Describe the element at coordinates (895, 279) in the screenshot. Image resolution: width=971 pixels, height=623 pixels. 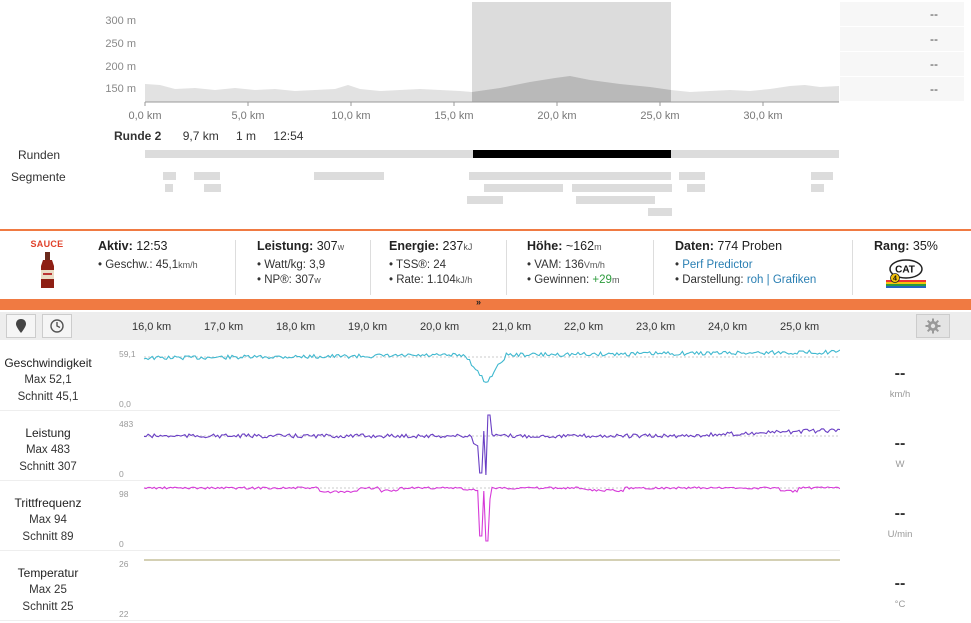
I see `badge-num: 4` at that location.